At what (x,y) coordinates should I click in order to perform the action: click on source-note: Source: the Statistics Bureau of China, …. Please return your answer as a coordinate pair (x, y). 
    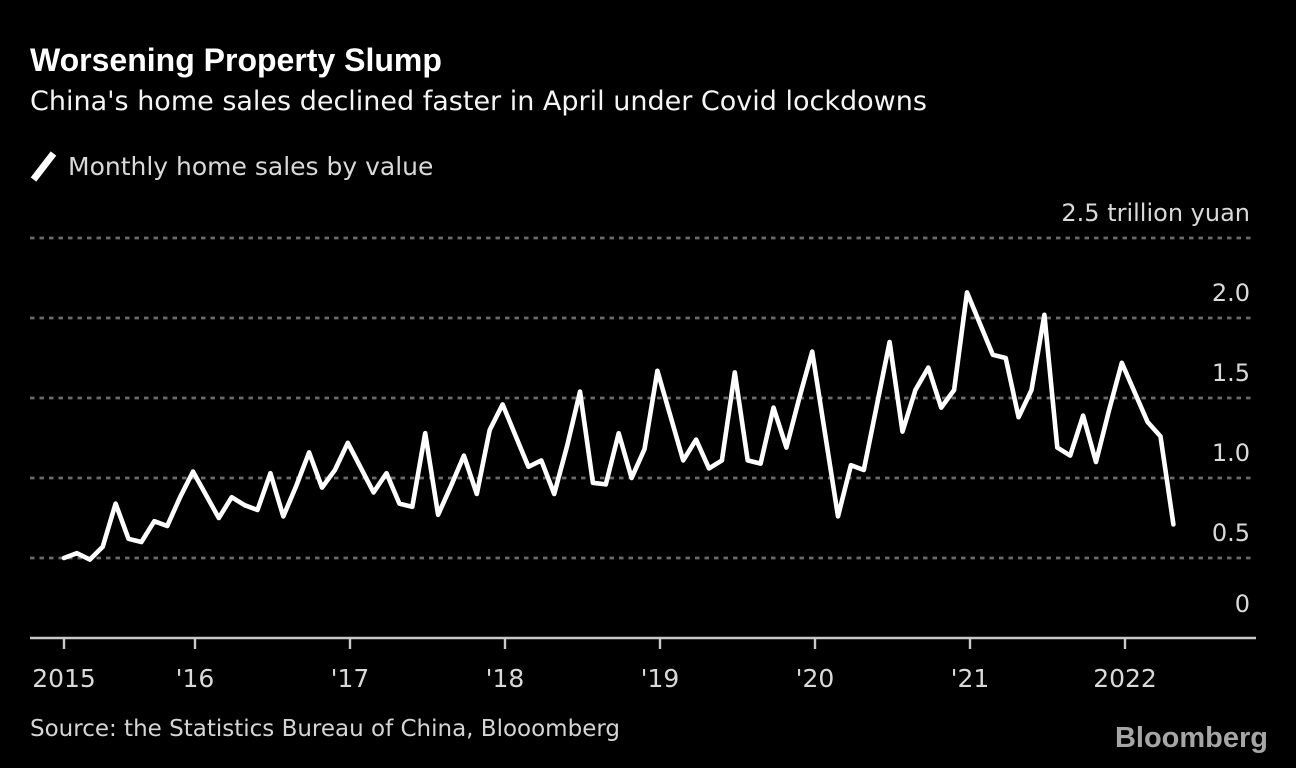
    Looking at the image, I should click on (325, 729).